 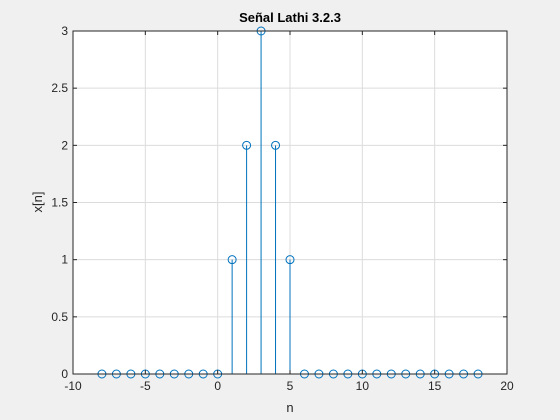 I want to click on y-tick-label: 2.5, so click(x=59, y=88).